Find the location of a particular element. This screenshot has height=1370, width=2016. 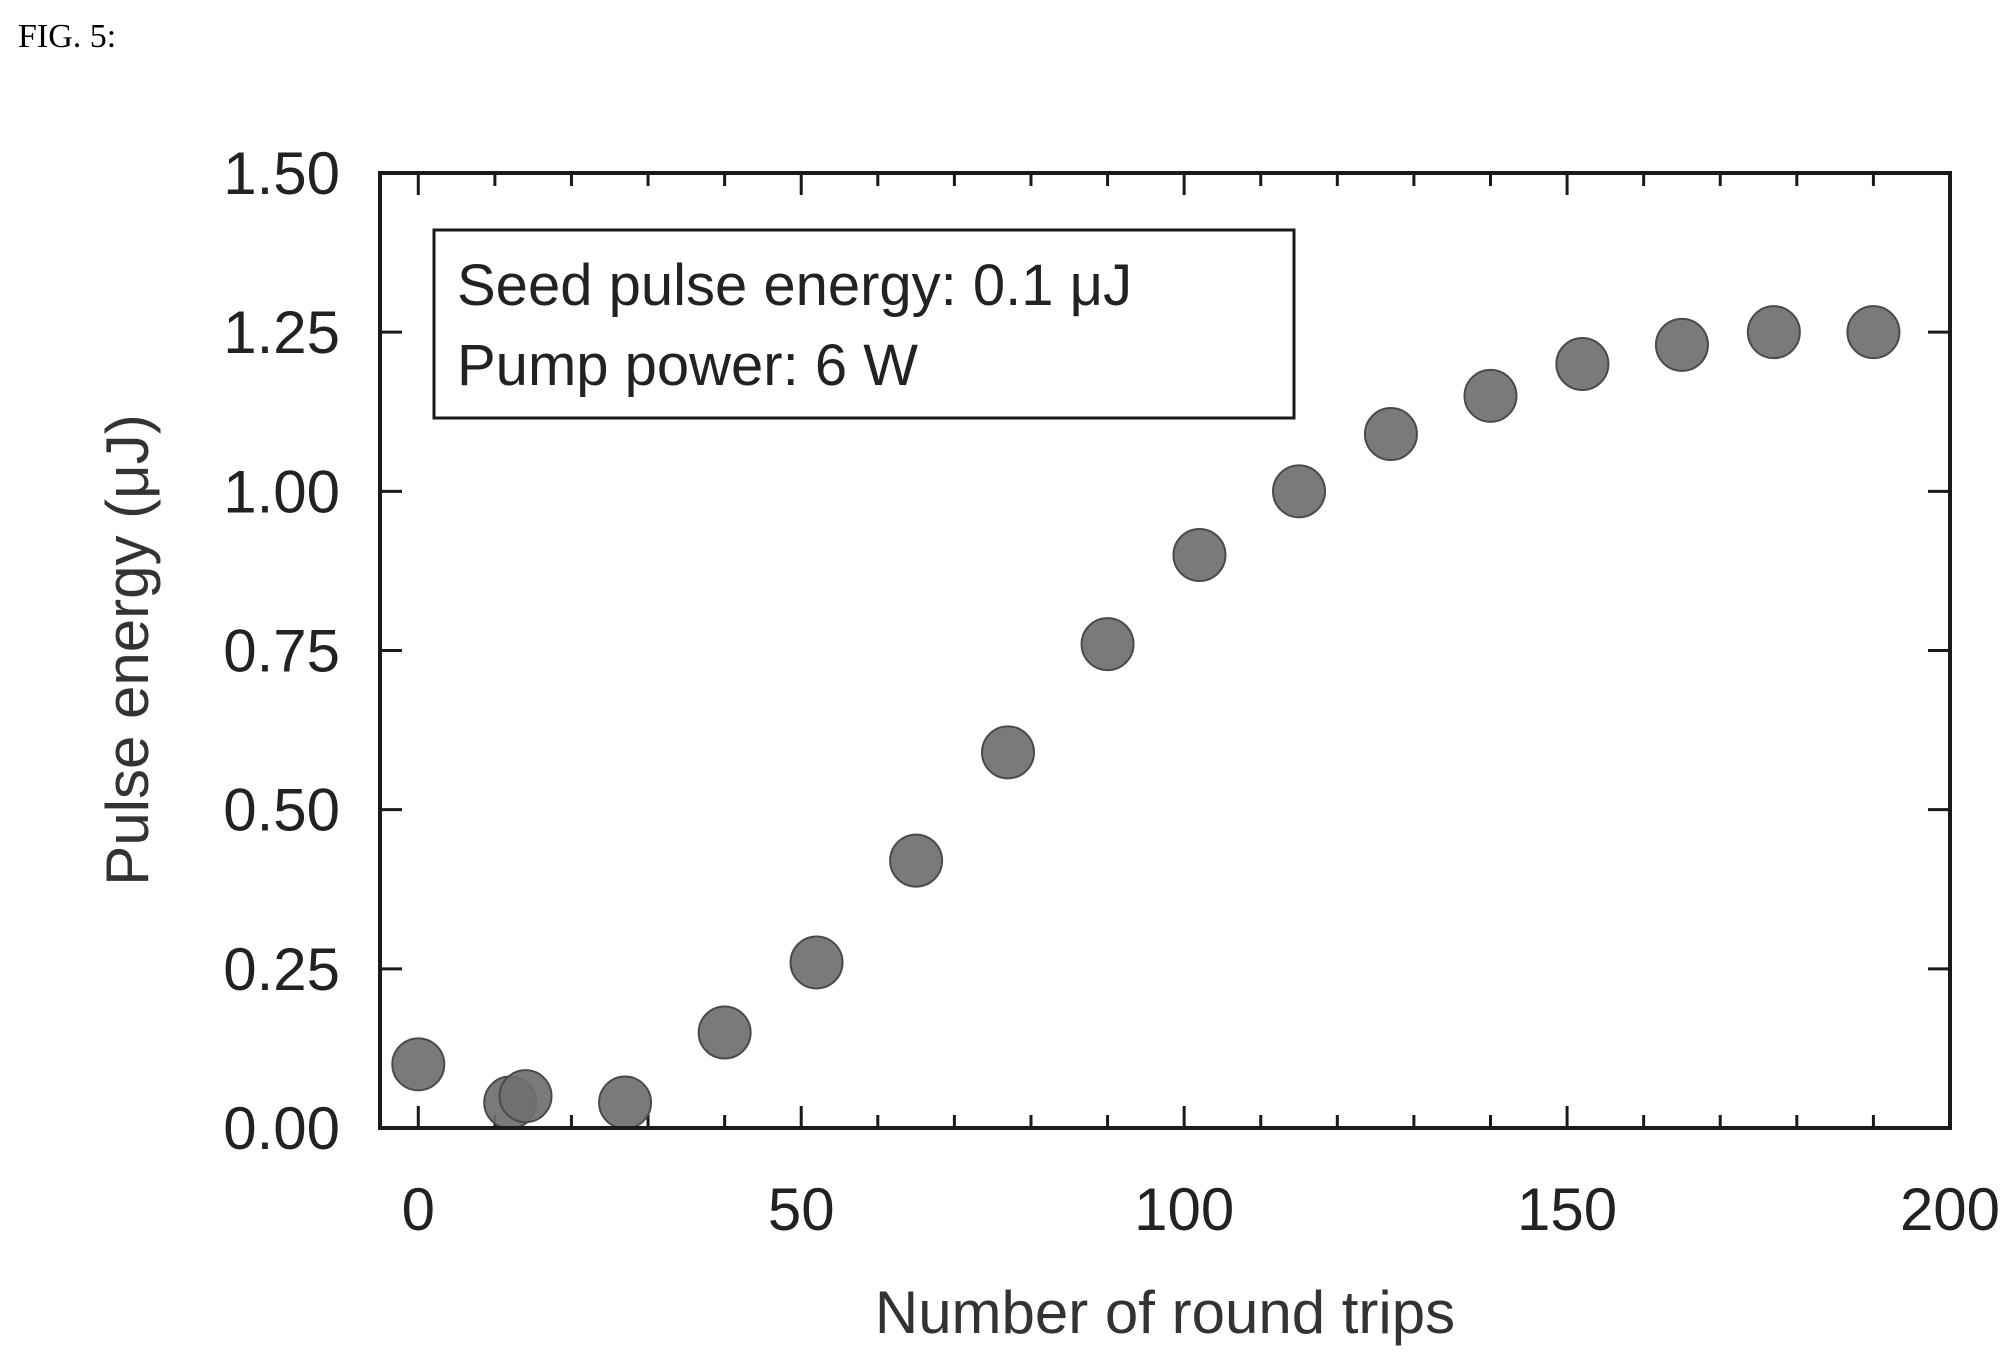

x-tick-labels: 0 50 100 150 200 is located at coordinates (1201, 1209).